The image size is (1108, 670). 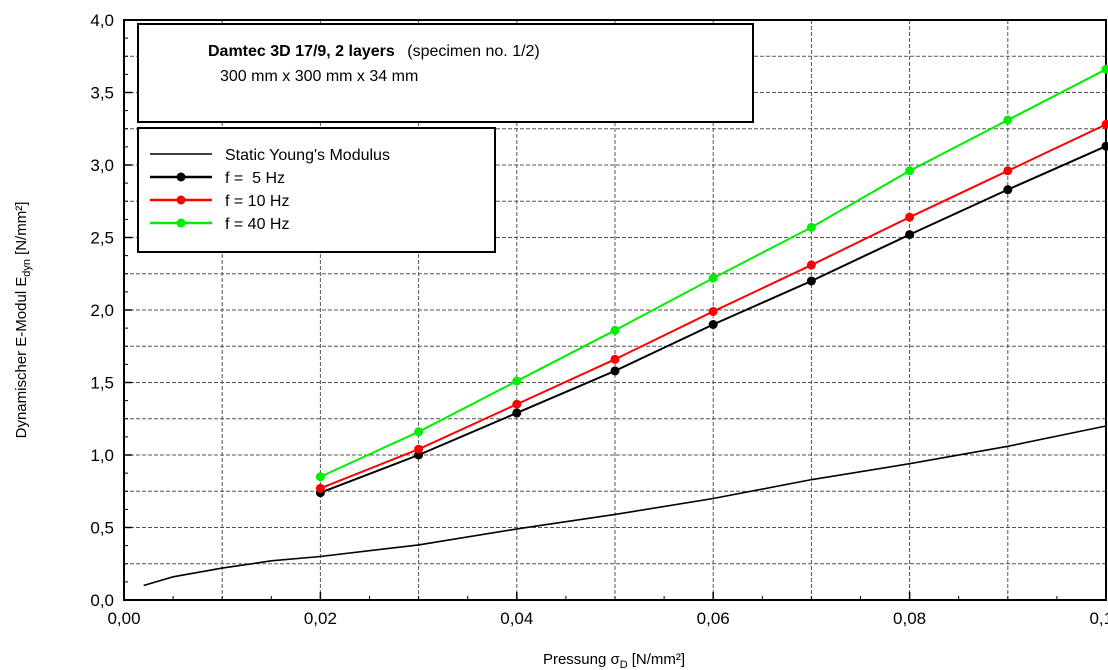 What do you see at coordinates (516, 618) in the screenshot?
I see `x-tick-label: 0,04` at bounding box center [516, 618].